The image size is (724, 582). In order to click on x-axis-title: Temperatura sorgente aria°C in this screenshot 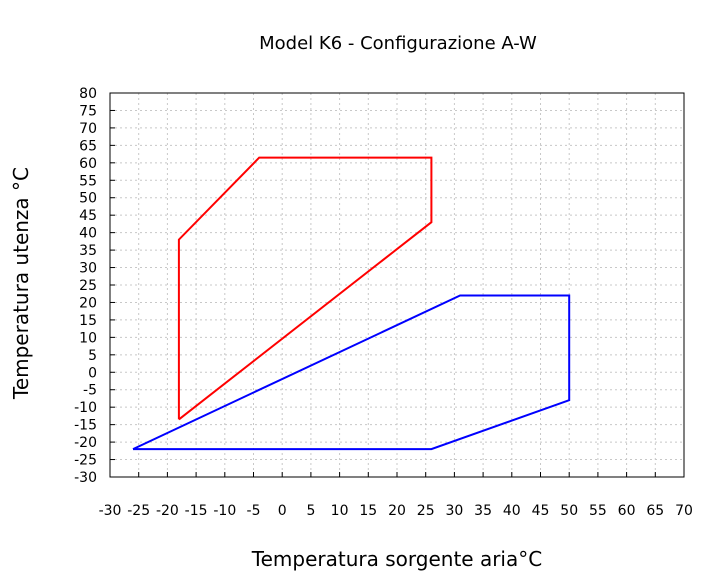, I will do `click(396, 559)`.